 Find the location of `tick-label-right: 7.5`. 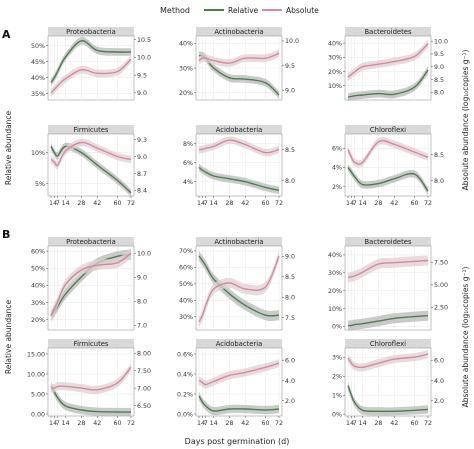

tick-label-right: 7.5 is located at coordinates (290, 318).